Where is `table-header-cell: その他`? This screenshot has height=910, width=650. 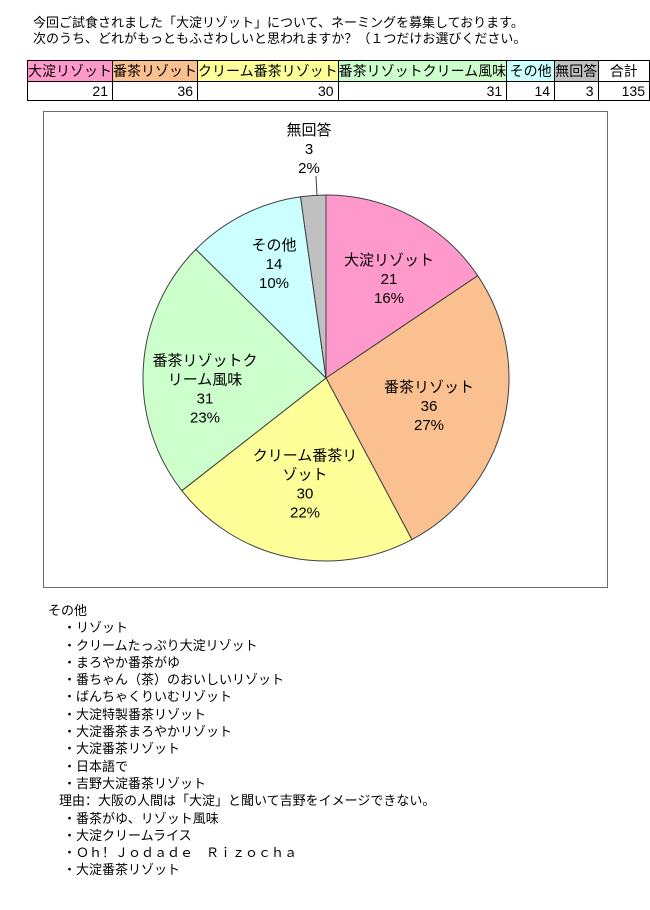
table-header-cell: その他 is located at coordinates (531, 71).